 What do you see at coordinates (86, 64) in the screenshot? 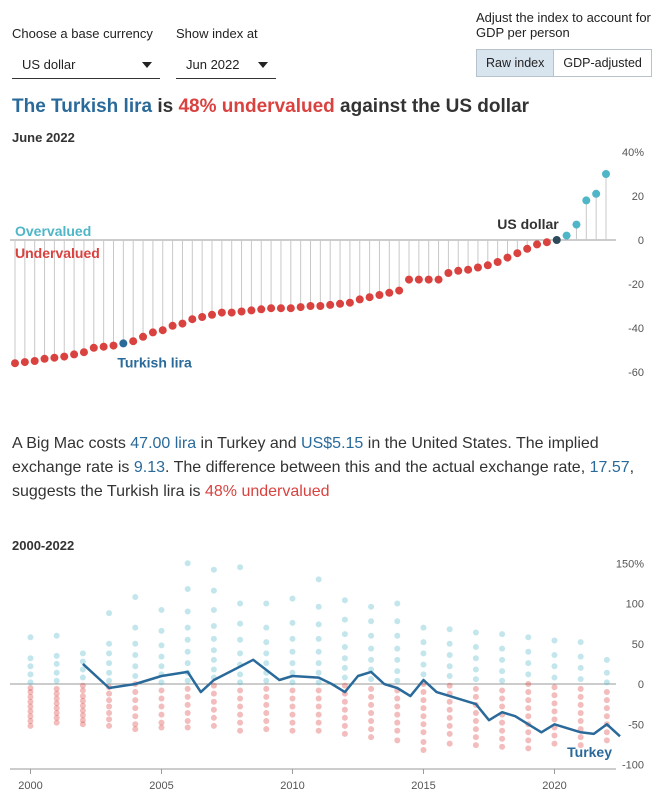
I see `base-currency-select: US dollar` at bounding box center [86, 64].